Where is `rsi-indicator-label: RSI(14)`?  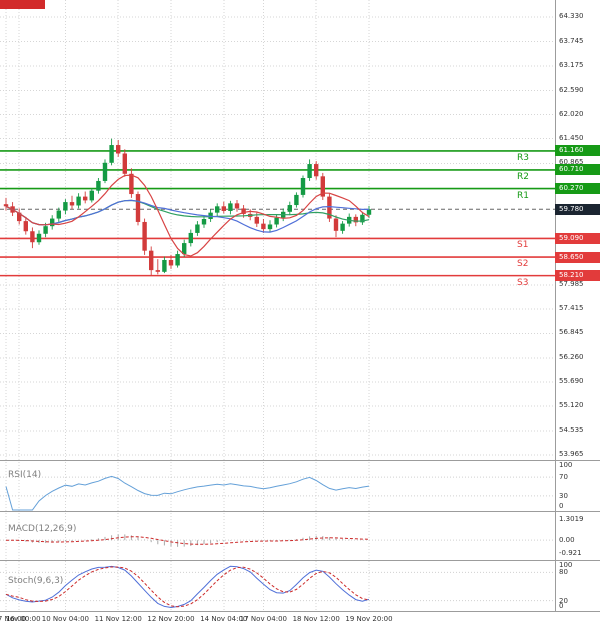 rsi-indicator-label: RSI(14) is located at coordinates (25, 475).